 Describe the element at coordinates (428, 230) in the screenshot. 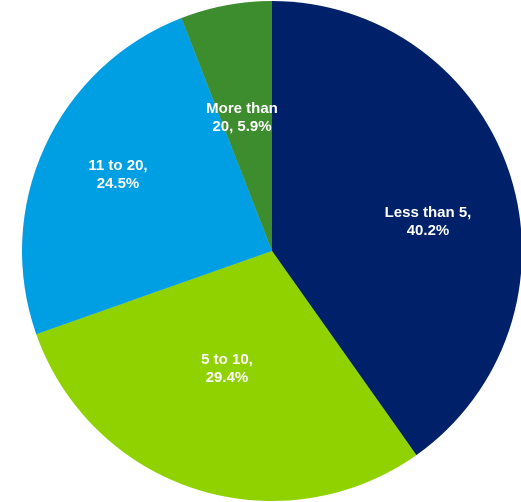

I see `pie-slice-label-line: 40.2%` at that location.